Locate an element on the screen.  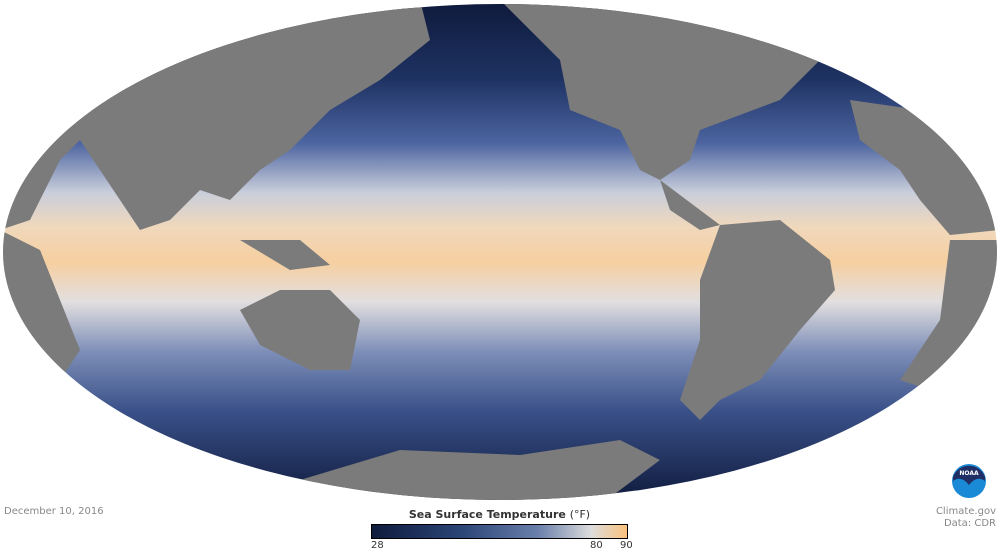
legend-title-text: Sea Surface Temperature is located at coordinates (487, 514).